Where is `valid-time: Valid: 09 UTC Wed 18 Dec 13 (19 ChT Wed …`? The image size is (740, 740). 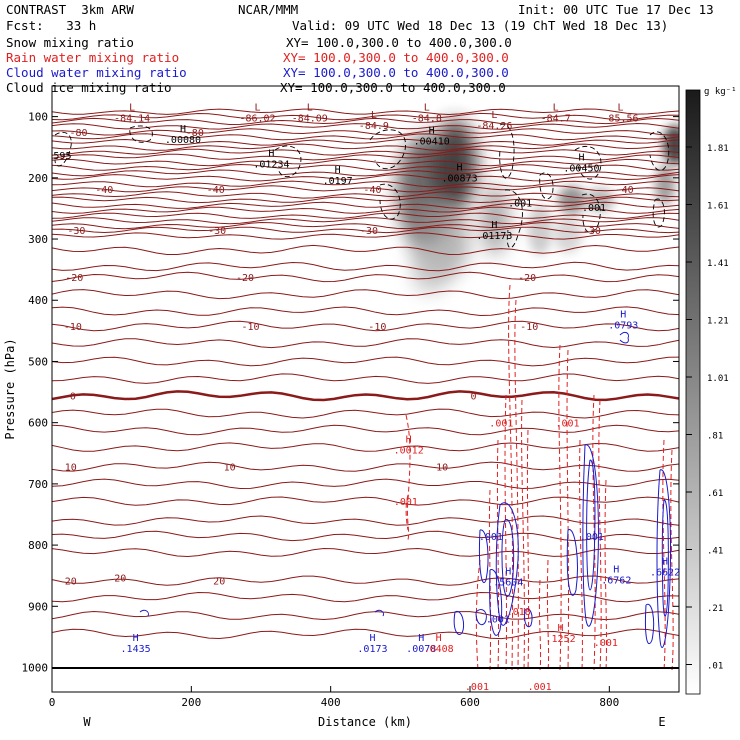 valid-time: Valid: 09 UTC Wed 18 Dec 13 (19 ChT Wed … is located at coordinates (480, 25).